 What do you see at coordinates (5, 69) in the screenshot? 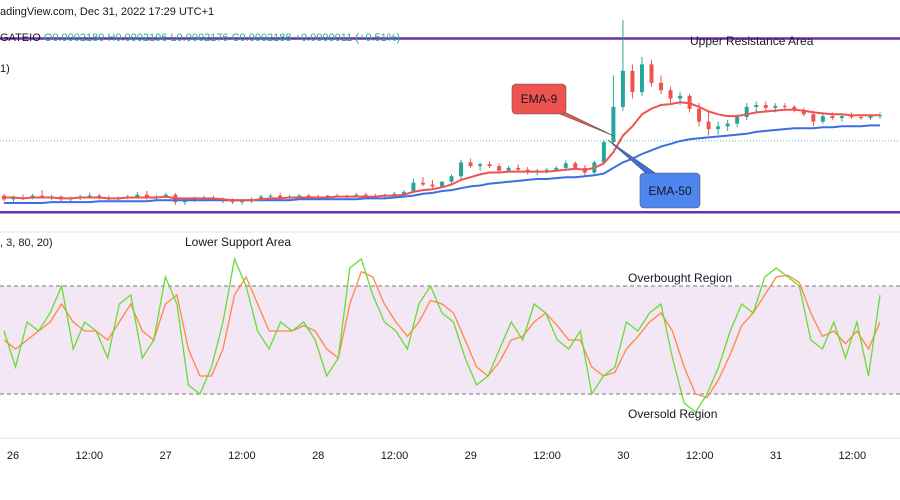
I see `price-pane-tag: 1)` at bounding box center [5, 69].